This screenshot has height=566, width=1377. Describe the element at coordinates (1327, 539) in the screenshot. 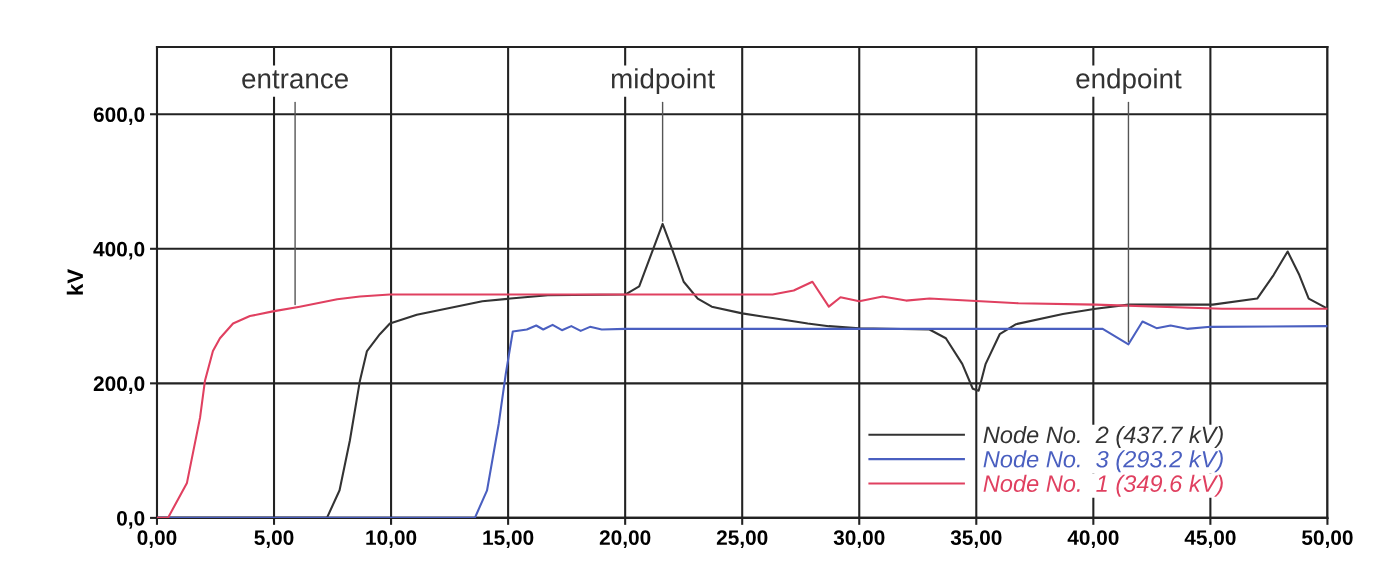

I see `x-tick-label: 50,00` at that location.